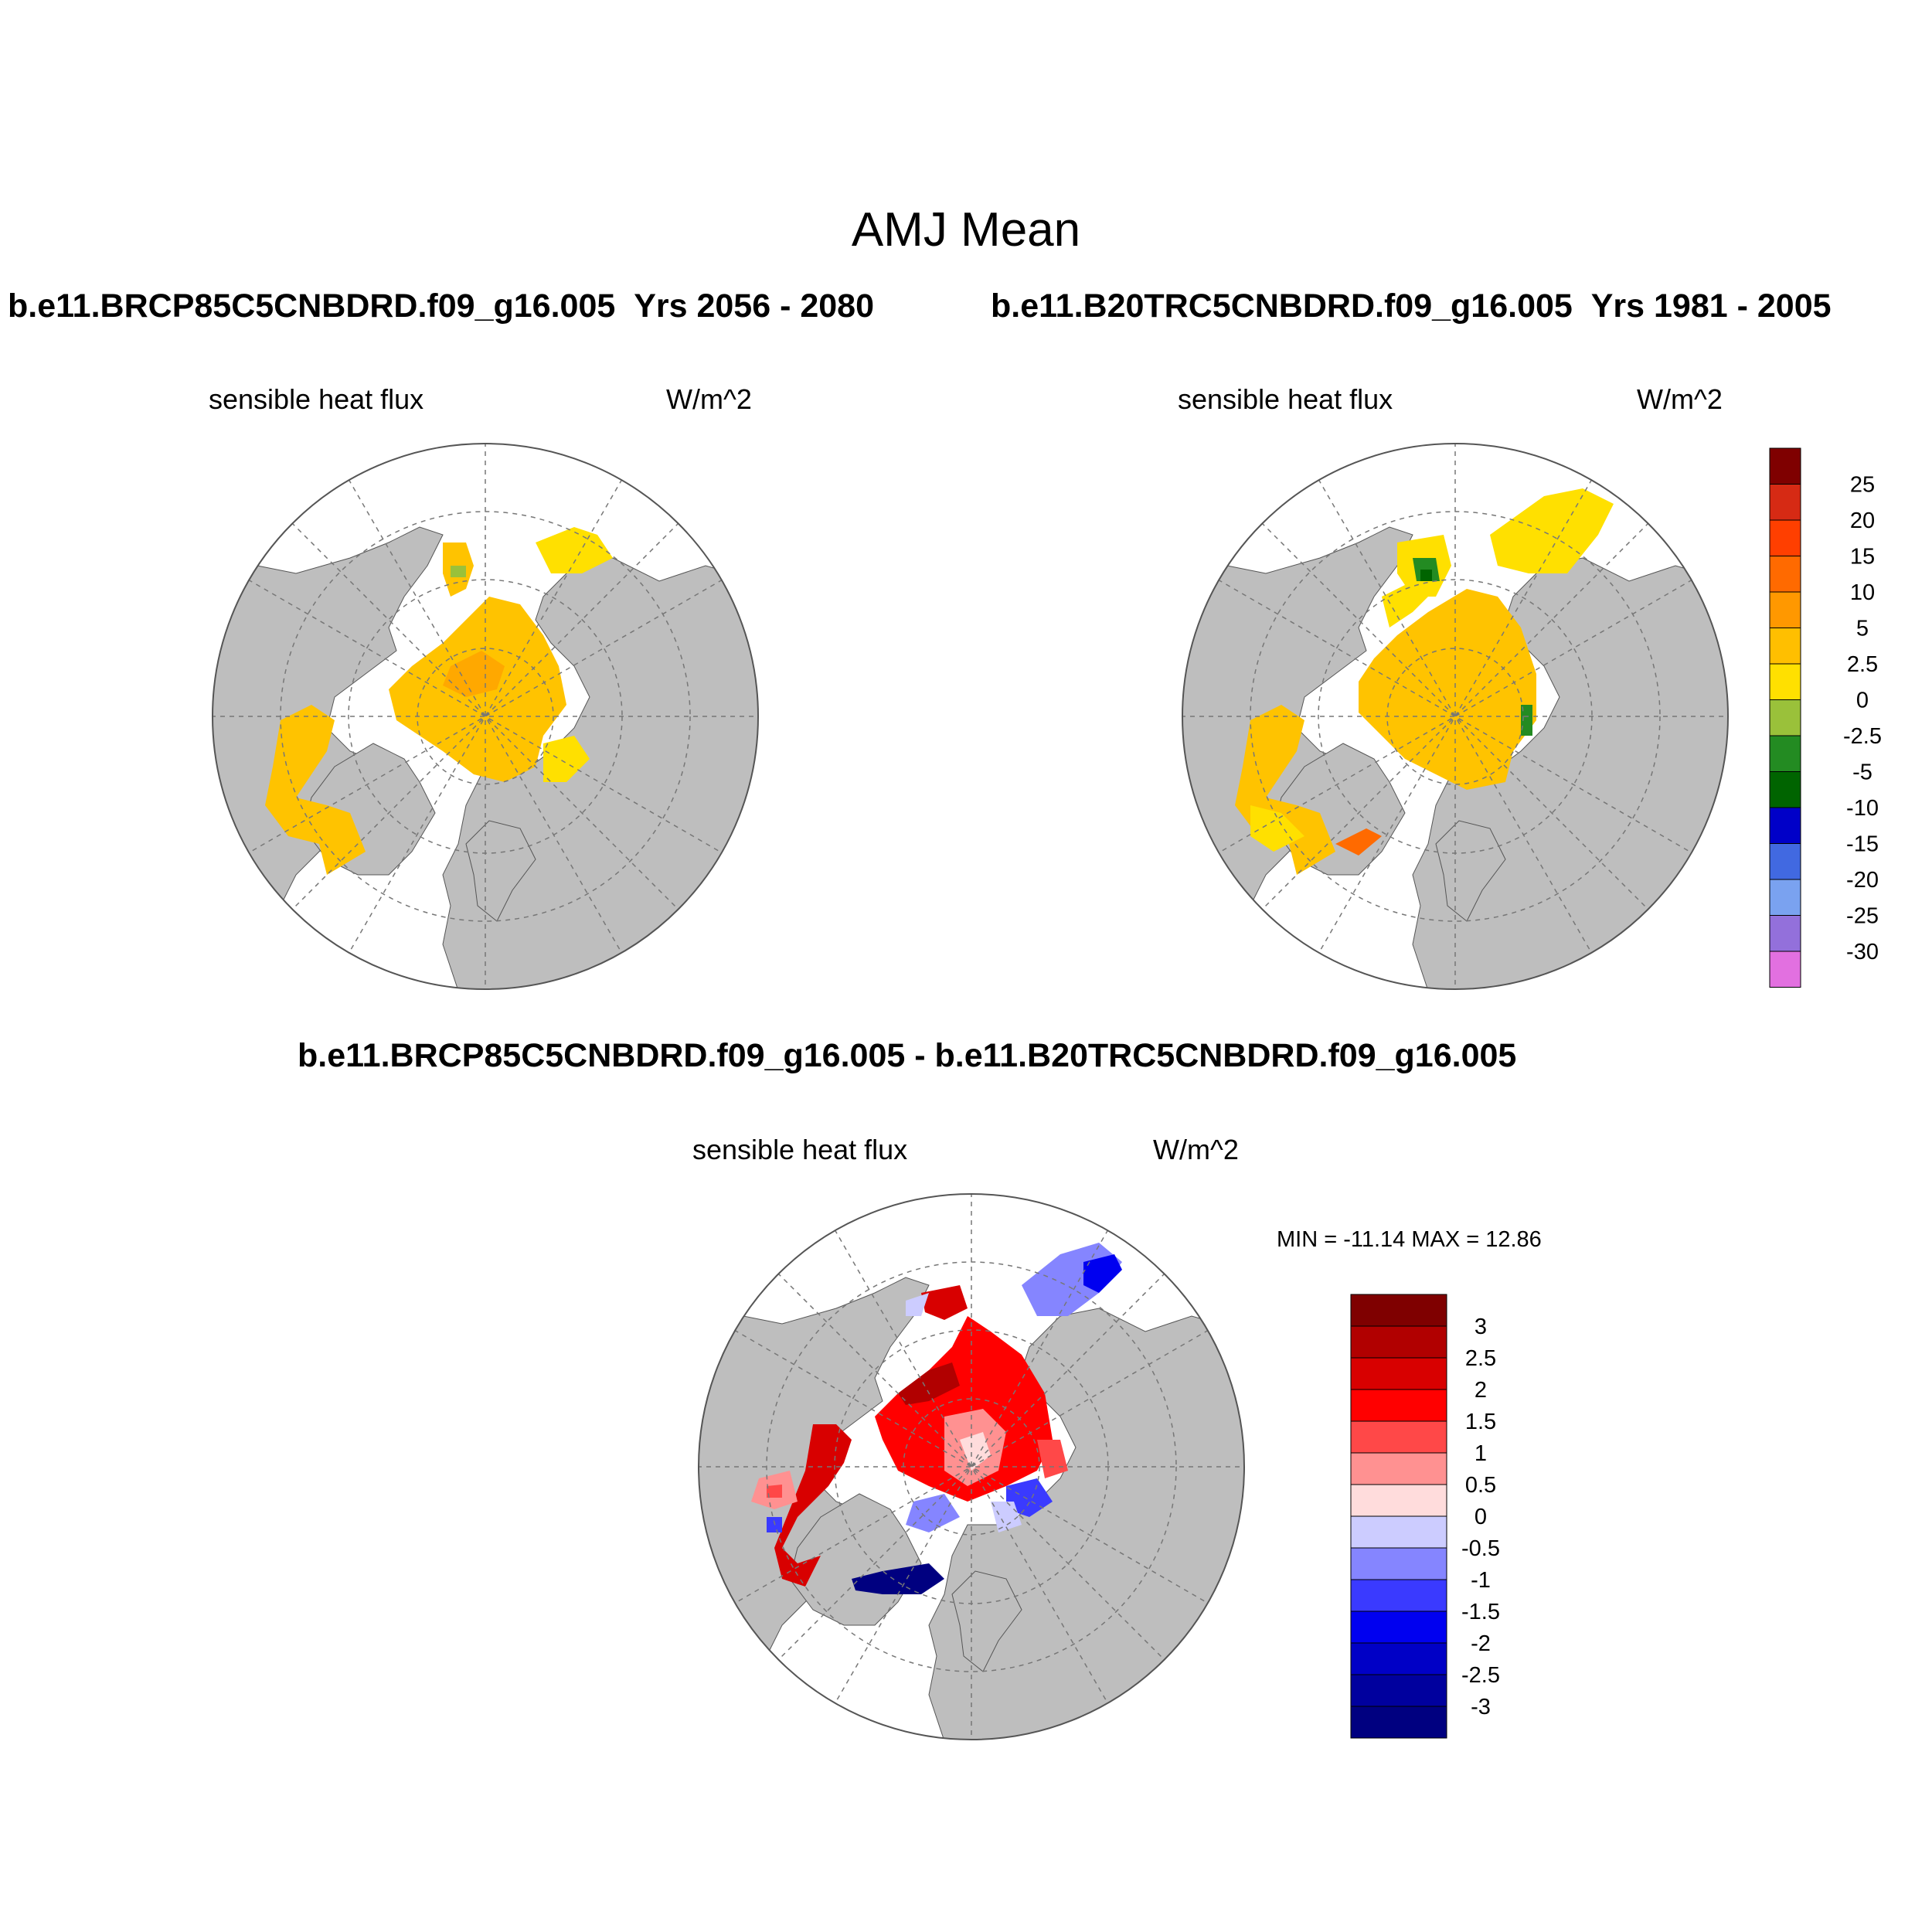 The image size is (1932, 1932). Describe the element at coordinates (1282, 306) in the screenshot. I see `case-b-name: b.e11.B20TRC5CNBDRD.f09_g16.005` at that location.